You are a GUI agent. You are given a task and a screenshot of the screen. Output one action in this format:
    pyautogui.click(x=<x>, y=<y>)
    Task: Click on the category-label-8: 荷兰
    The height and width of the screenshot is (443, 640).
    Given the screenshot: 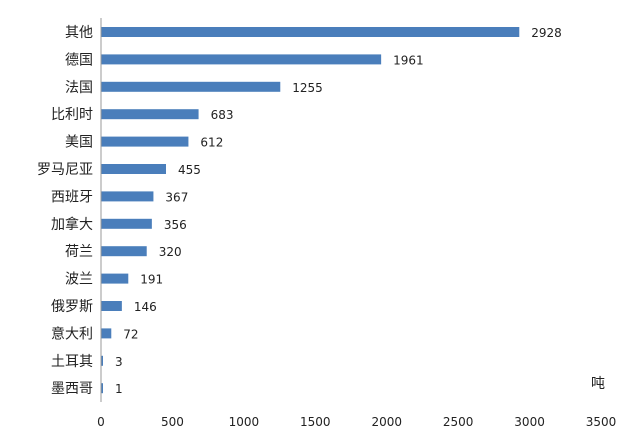 What is the action you would take?
    pyautogui.click(x=79, y=252)
    